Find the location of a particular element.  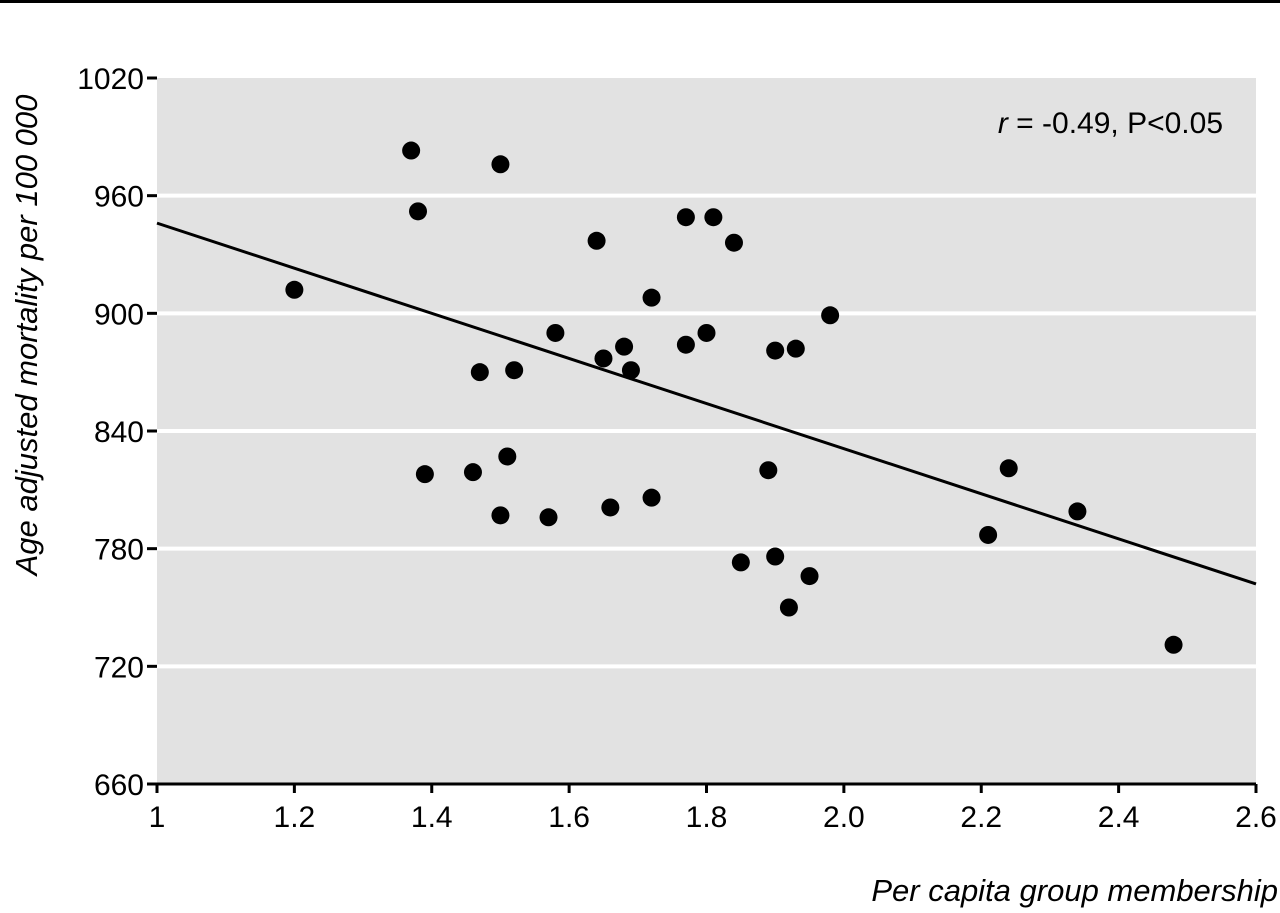

correlation-annotation: r = -0.49, P<0.05 is located at coordinates (1110, 123).